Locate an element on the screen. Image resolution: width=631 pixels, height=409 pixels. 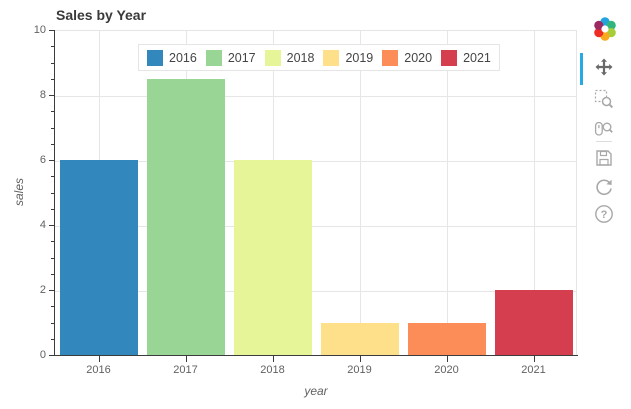
y-tick-label: 6 is located at coordinates (42, 160).